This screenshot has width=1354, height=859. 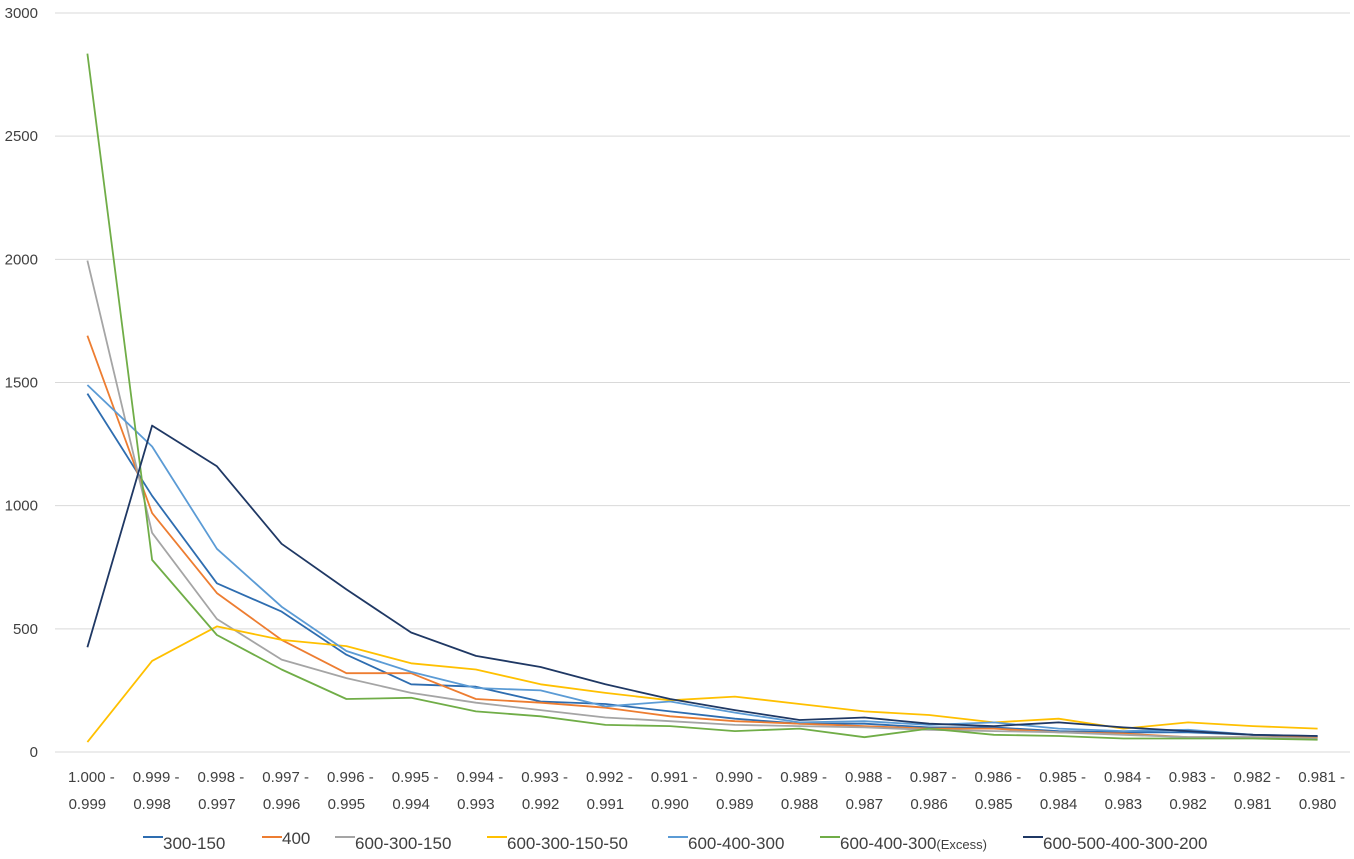 I want to click on x-tick-label: 0.981, so click(x=1253, y=804).